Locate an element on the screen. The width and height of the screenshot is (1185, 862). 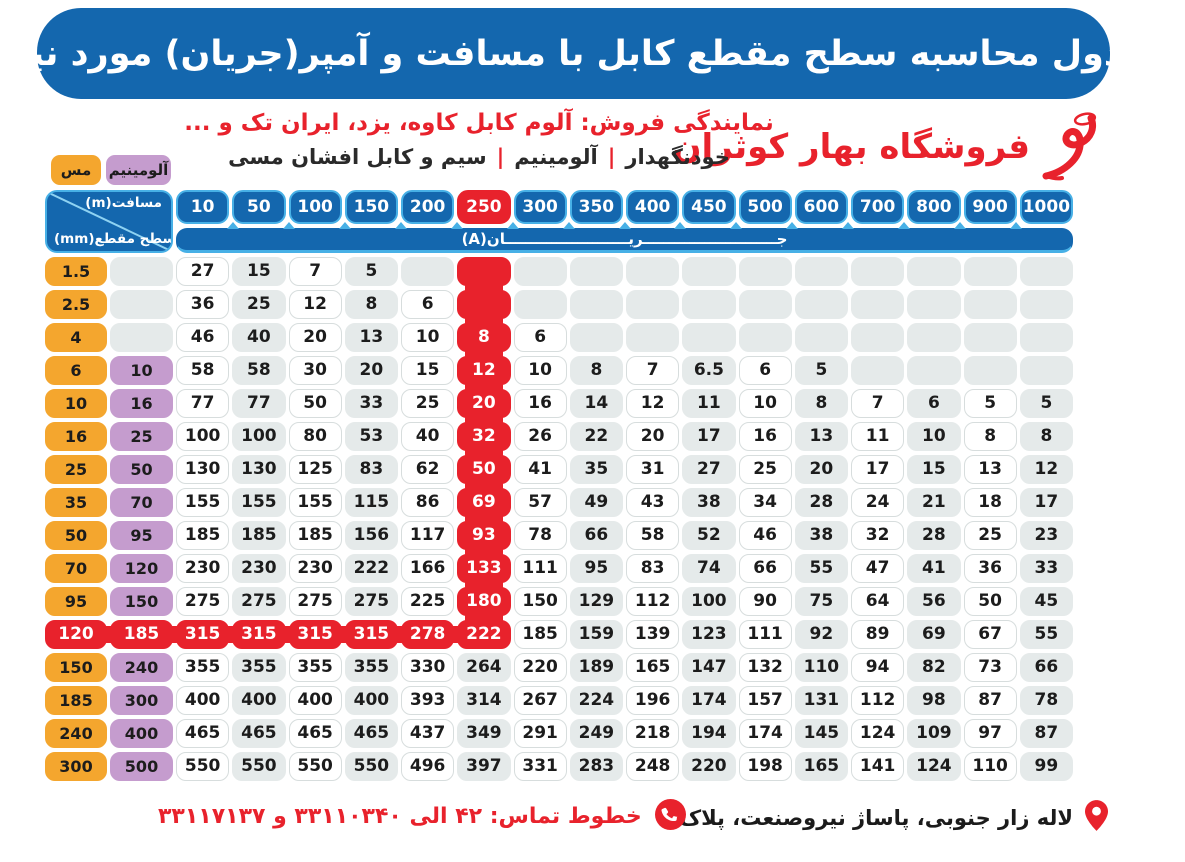
data-cell: 83 is located at coordinates (371, 469).